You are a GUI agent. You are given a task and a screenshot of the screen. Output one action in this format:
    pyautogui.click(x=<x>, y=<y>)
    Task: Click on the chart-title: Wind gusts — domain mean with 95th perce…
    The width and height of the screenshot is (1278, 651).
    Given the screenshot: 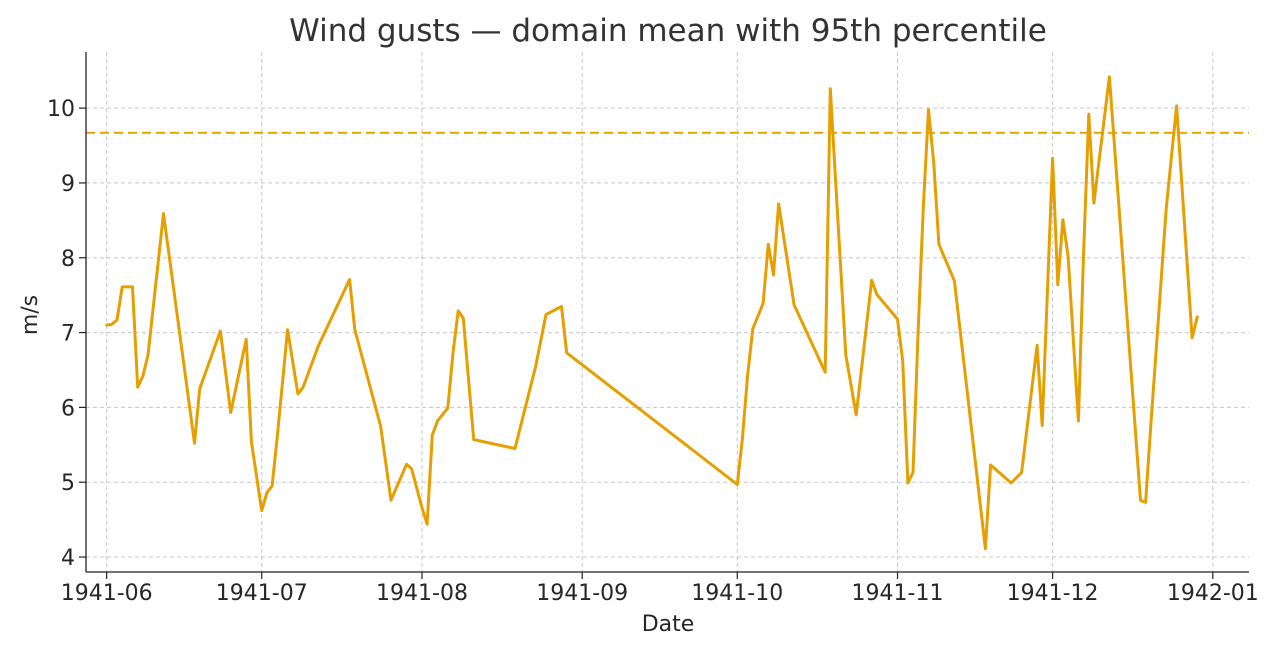 What is the action you would take?
    pyautogui.click(x=668, y=31)
    